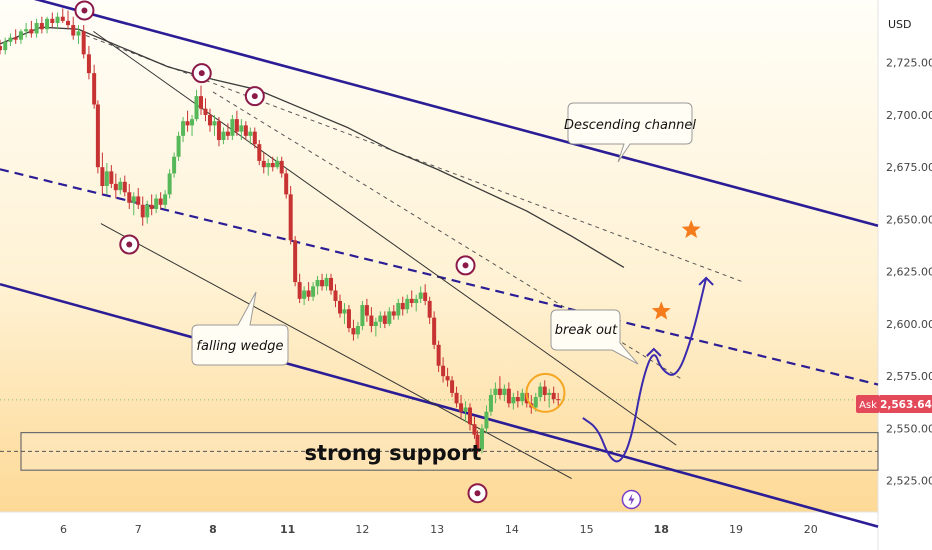  I want to click on ask-tag-text: Ask, so click(868, 405).